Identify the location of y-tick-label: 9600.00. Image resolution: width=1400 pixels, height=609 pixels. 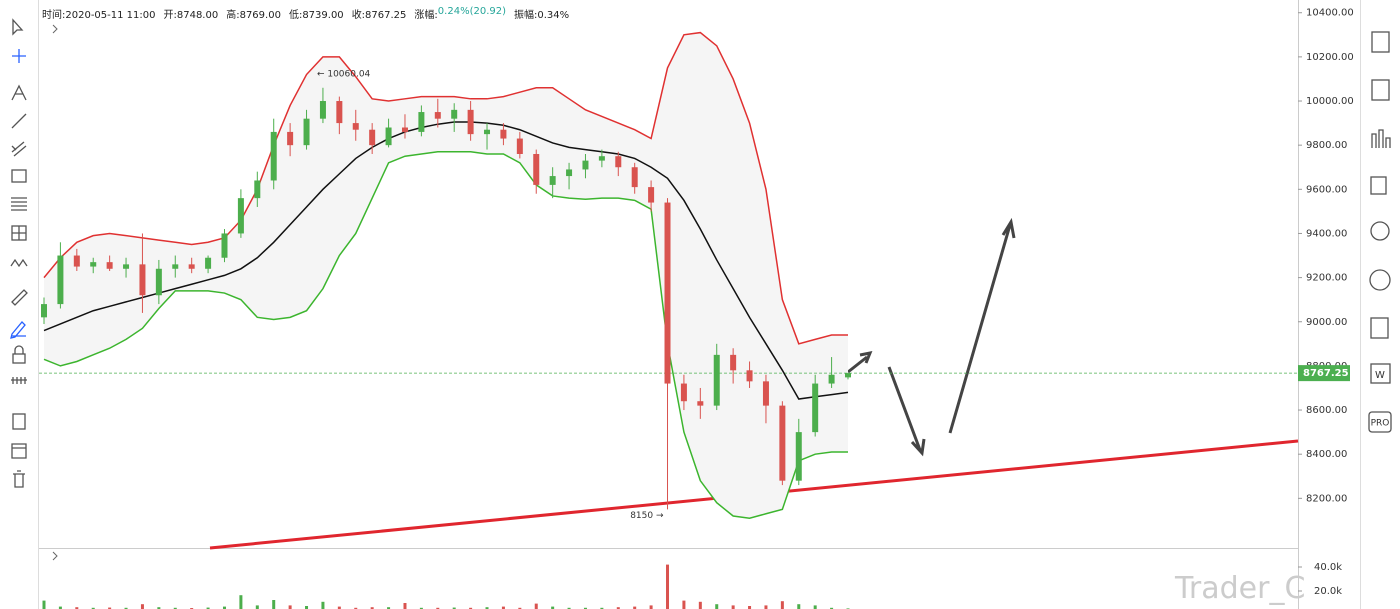
(1326, 189).